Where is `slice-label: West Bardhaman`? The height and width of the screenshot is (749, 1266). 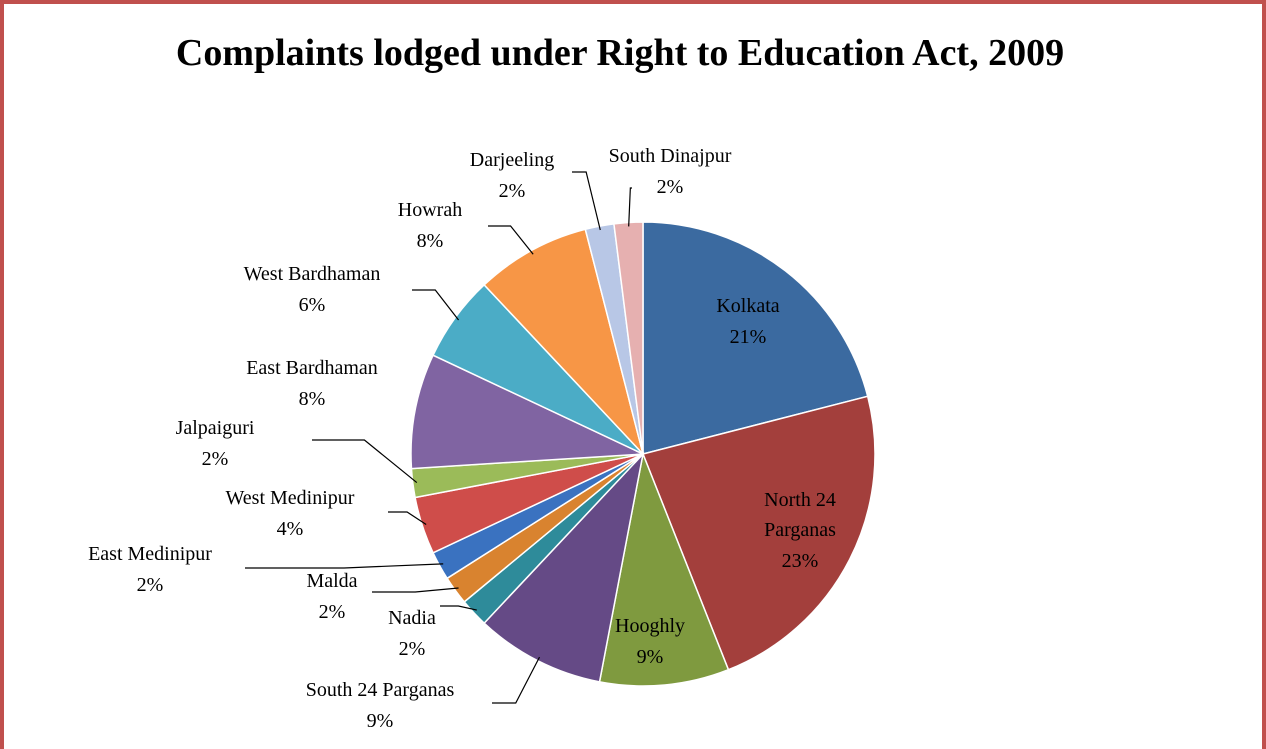
slice-label: West Bardhaman is located at coordinates (312, 274).